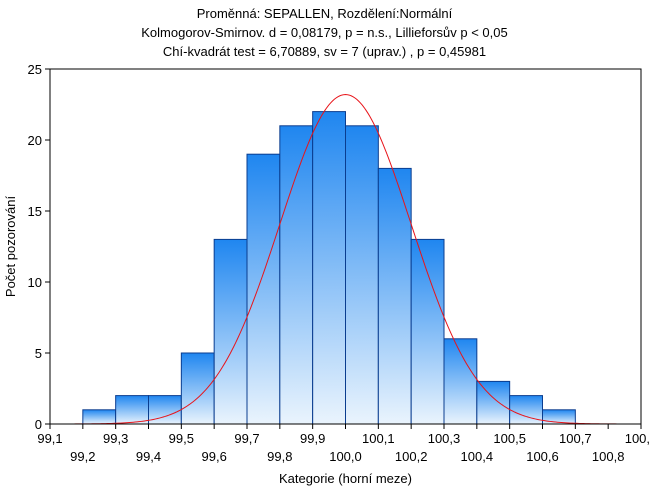  What do you see at coordinates (411, 456) in the screenshot?
I see `x-tick-label: 100,2` at bounding box center [411, 456].